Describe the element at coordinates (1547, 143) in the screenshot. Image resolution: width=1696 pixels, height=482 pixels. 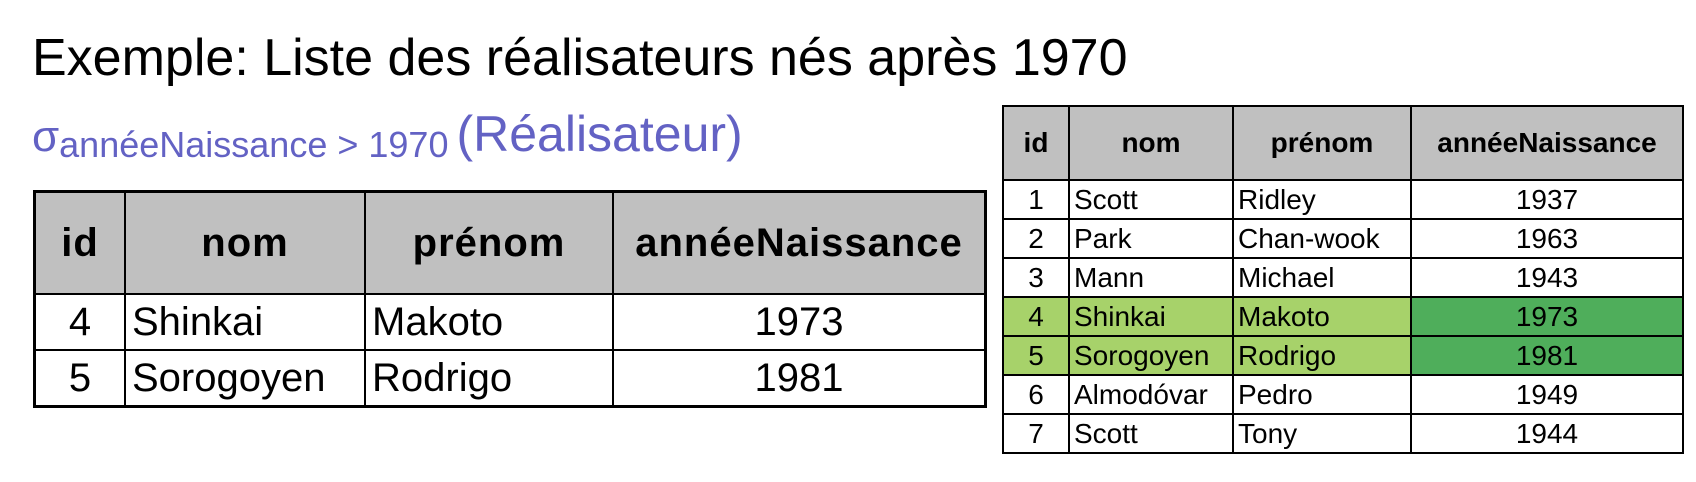
I see `source-header-annee: annéeNaissance` at that location.